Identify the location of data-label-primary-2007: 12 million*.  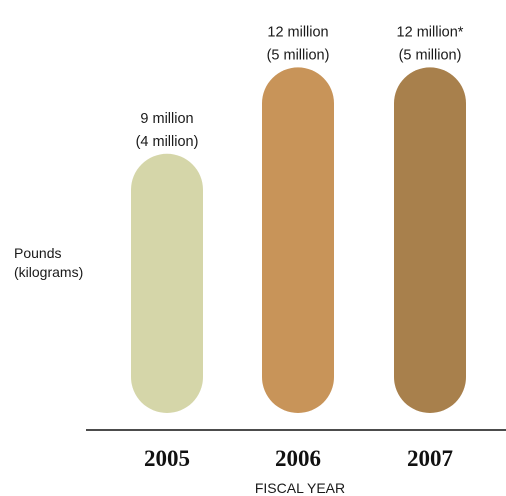
(430, 32).